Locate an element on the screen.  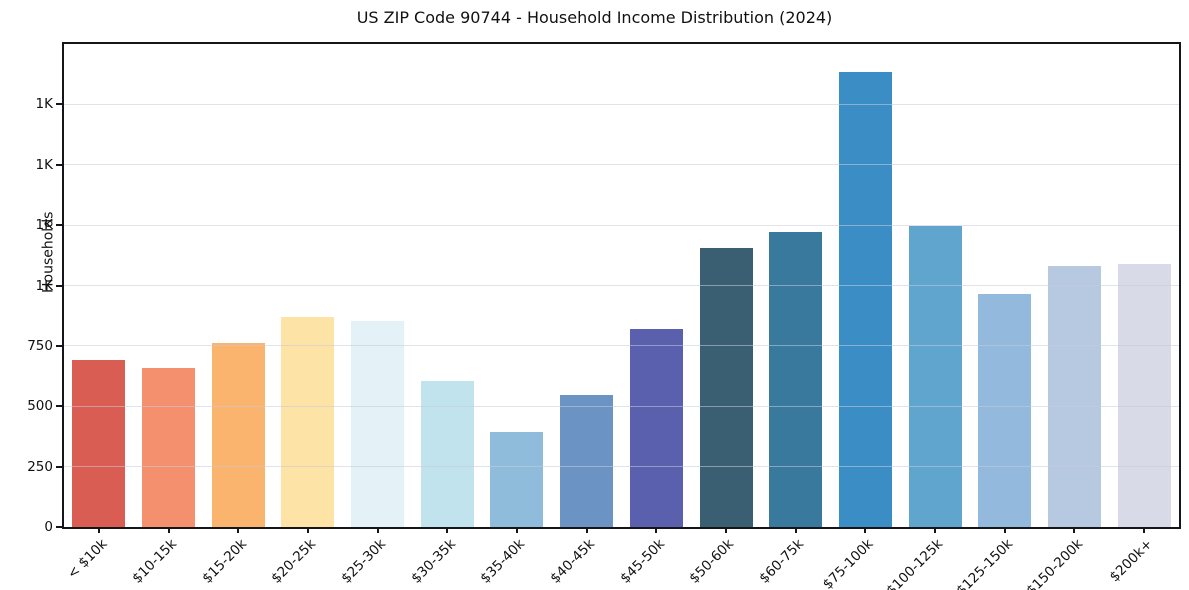
x-tick-slot: $40-45k is located at coordinates (584, 557).